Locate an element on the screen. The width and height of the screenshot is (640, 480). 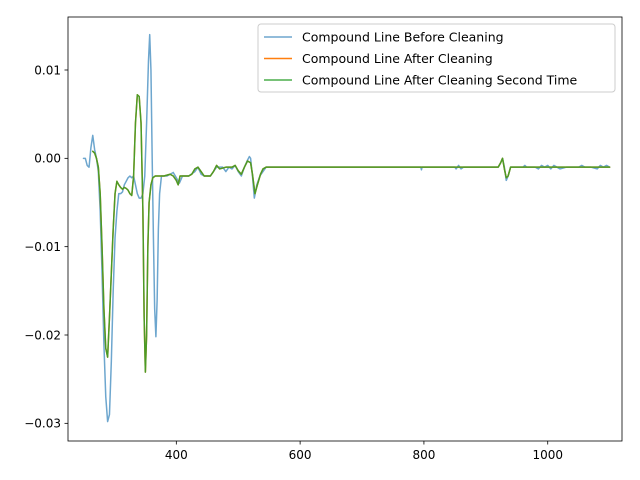
y-tick-label: −0.02 is located at coordinates (42, 335).